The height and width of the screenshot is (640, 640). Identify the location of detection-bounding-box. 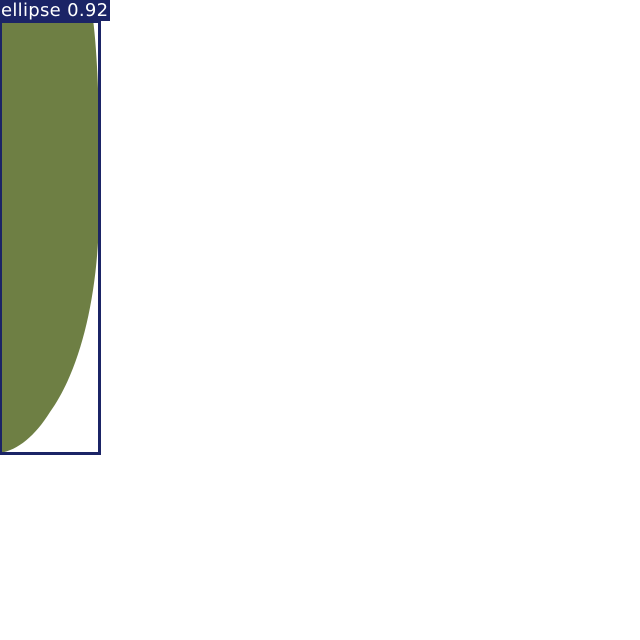
(50, 237).